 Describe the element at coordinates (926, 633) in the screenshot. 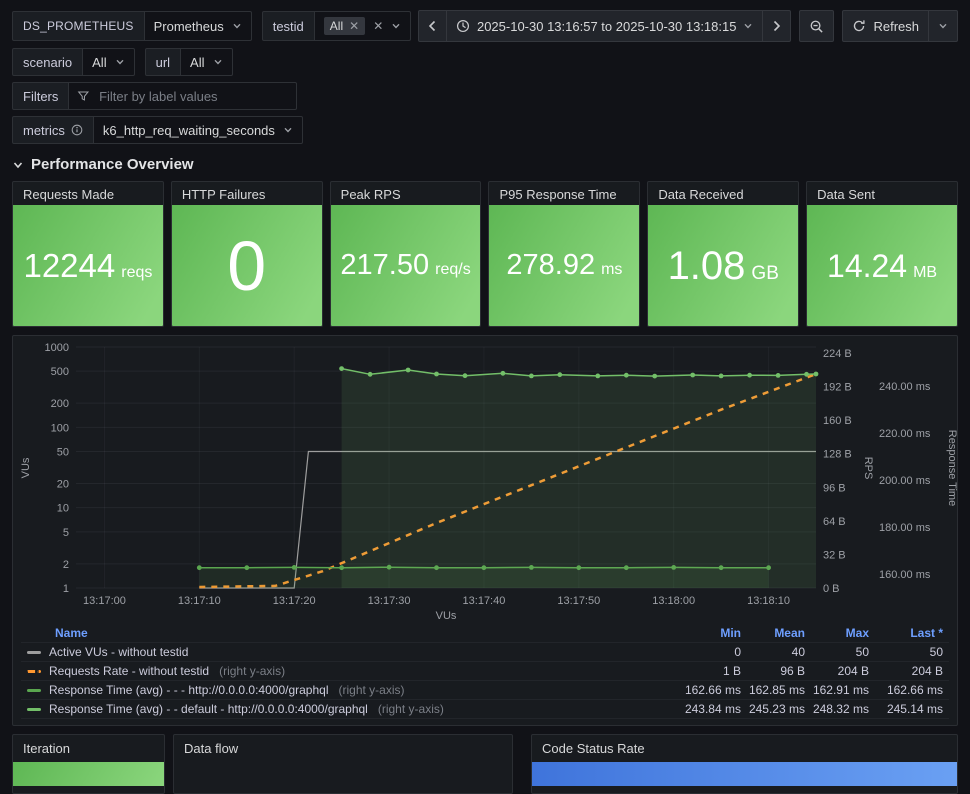

I see `legend-header-last: Last *` at that location.